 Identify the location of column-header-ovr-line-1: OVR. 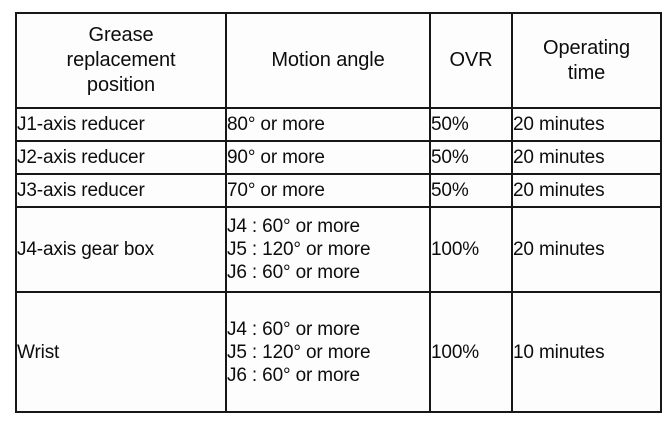
(471, 60).